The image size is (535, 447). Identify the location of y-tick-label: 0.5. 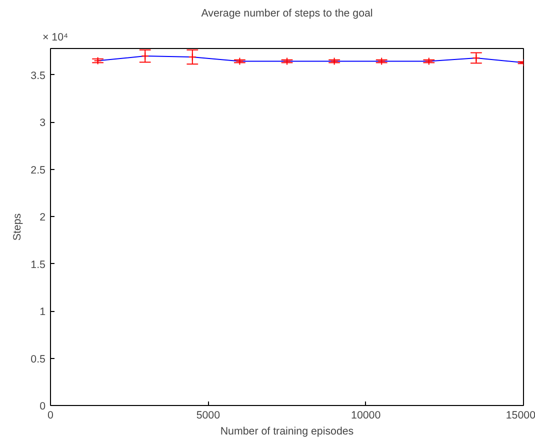
(38, 359).